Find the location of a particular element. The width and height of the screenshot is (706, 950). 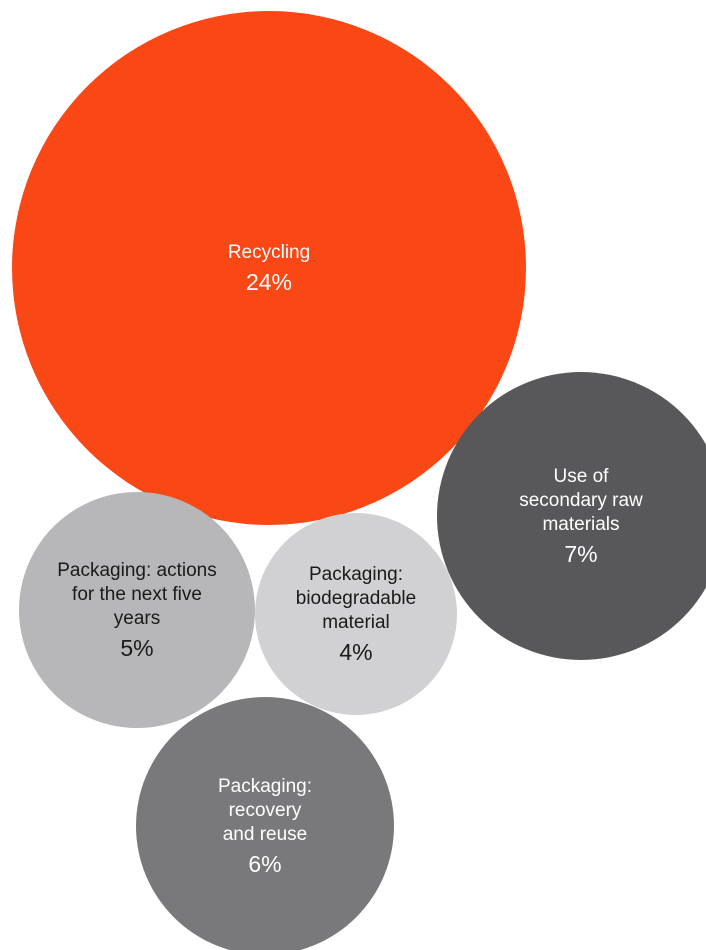

bubble-name-line: for the next five is located at coordinates (137, 594).